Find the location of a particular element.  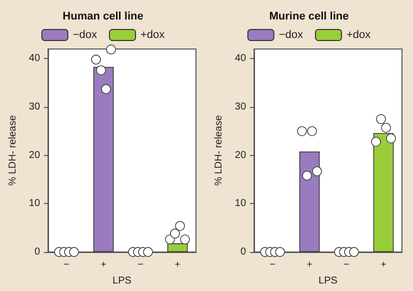

chart-title: Human cell line is located at coordinates (103, 16).